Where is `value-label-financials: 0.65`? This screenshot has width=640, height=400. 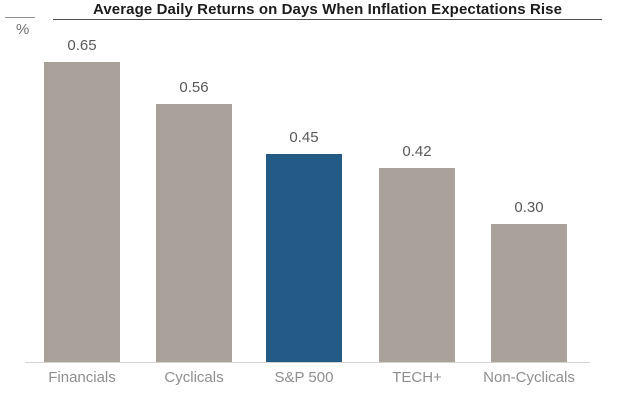 value-label-financials: 0.65 is located at coordinates (82, 45).